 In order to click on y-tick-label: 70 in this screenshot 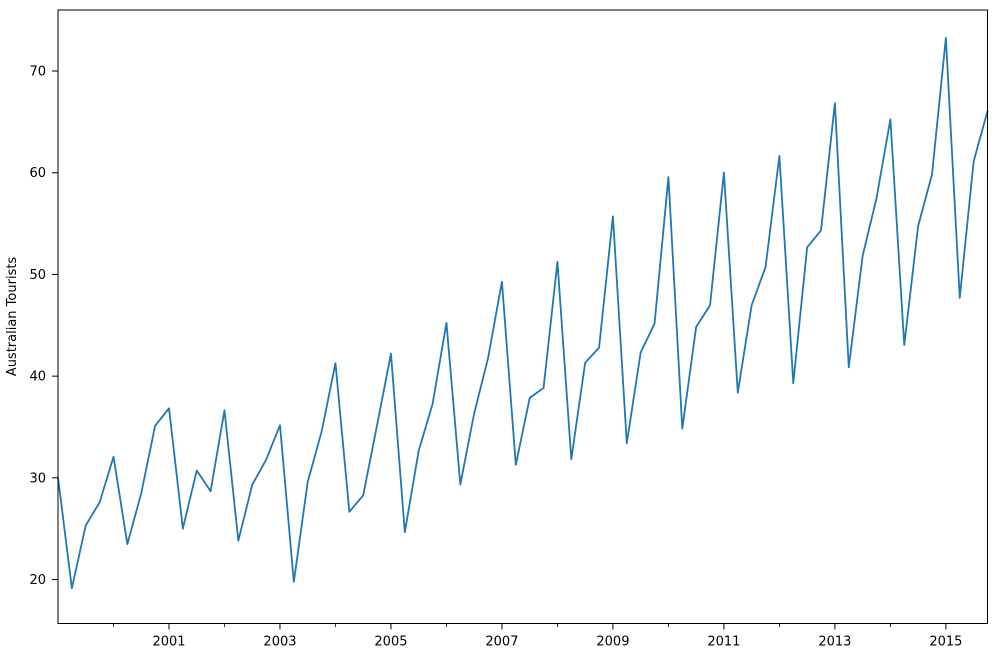, I will do `click(37, 72)`.